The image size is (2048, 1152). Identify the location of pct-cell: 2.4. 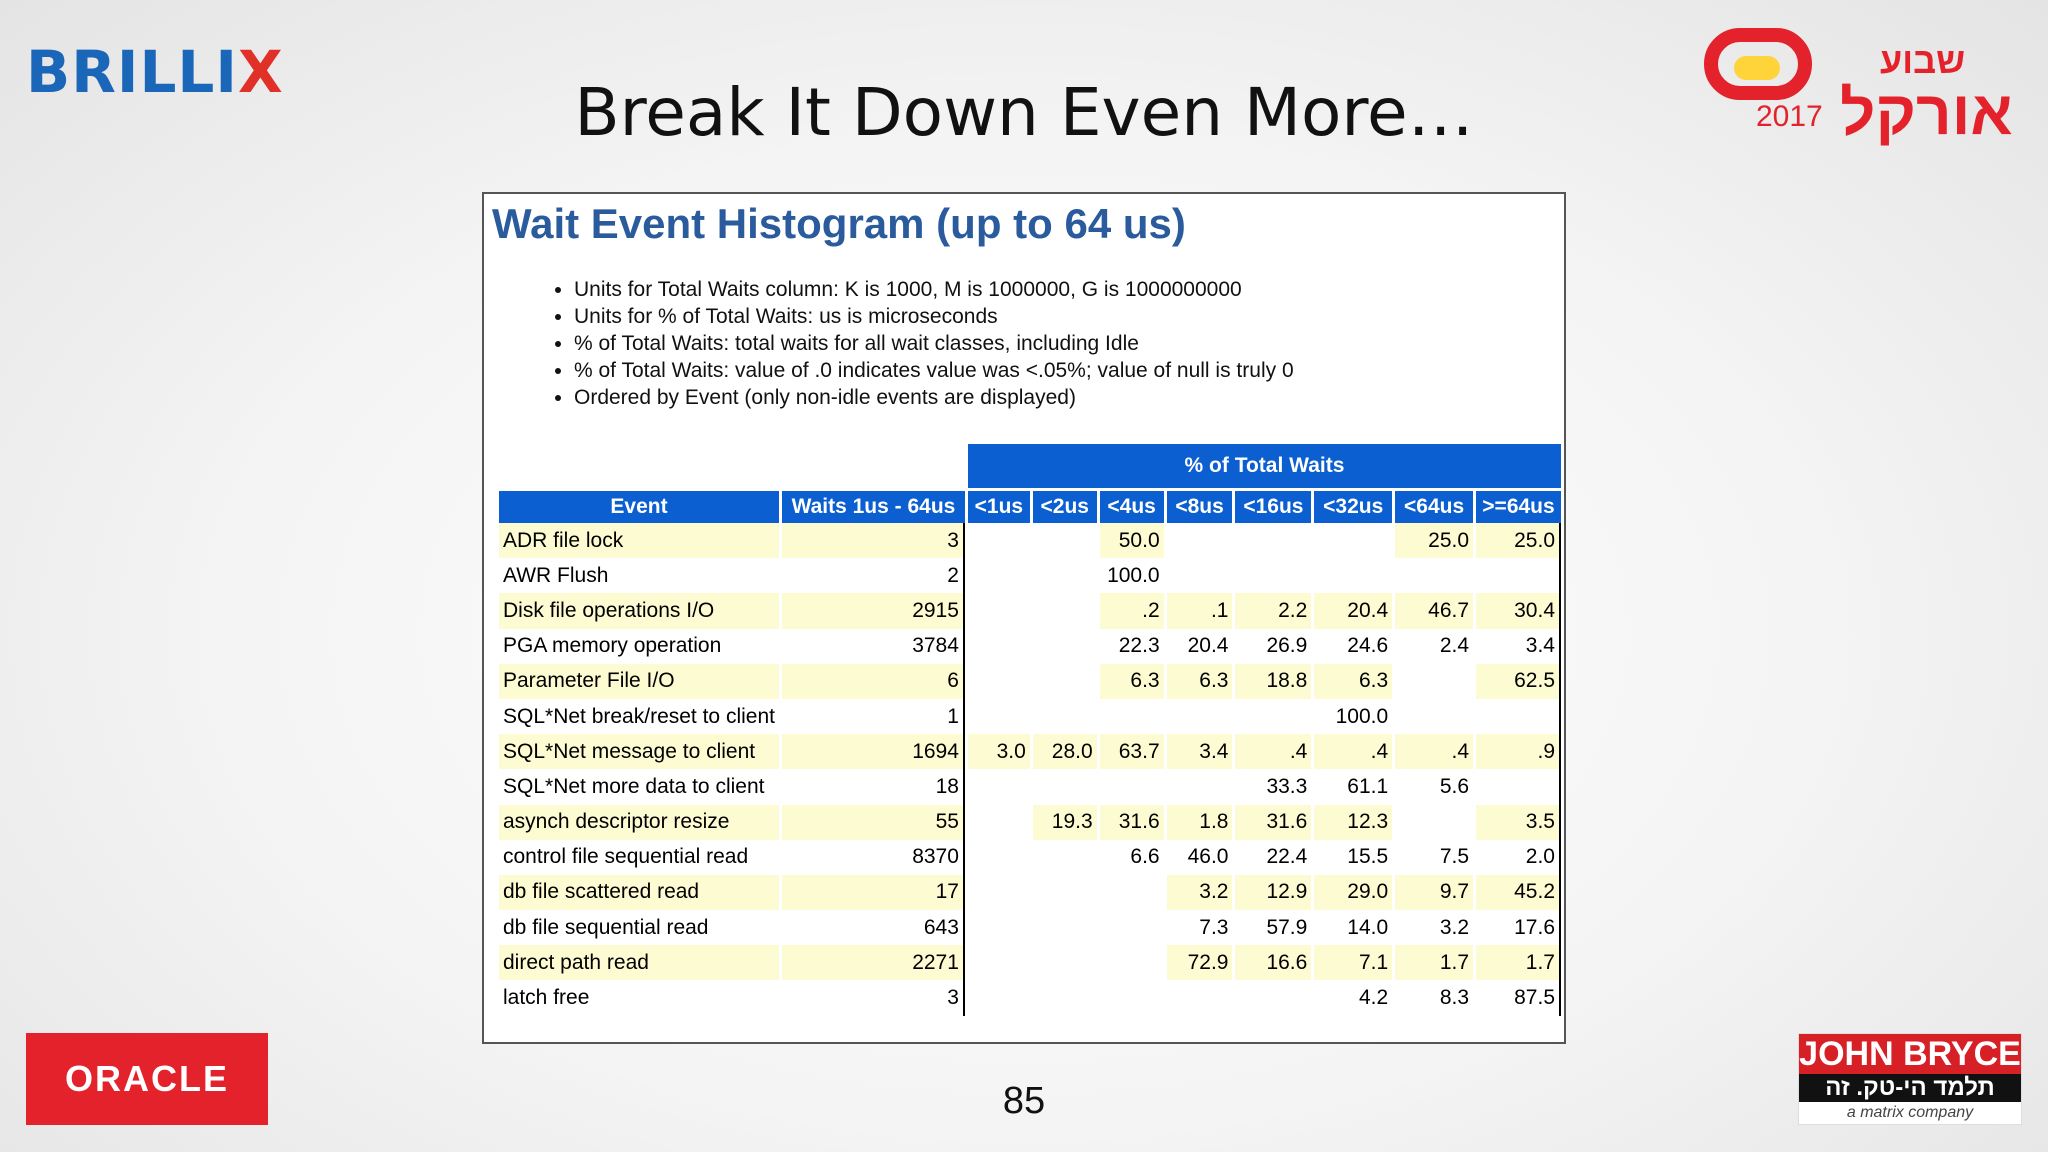
(1434, 646).